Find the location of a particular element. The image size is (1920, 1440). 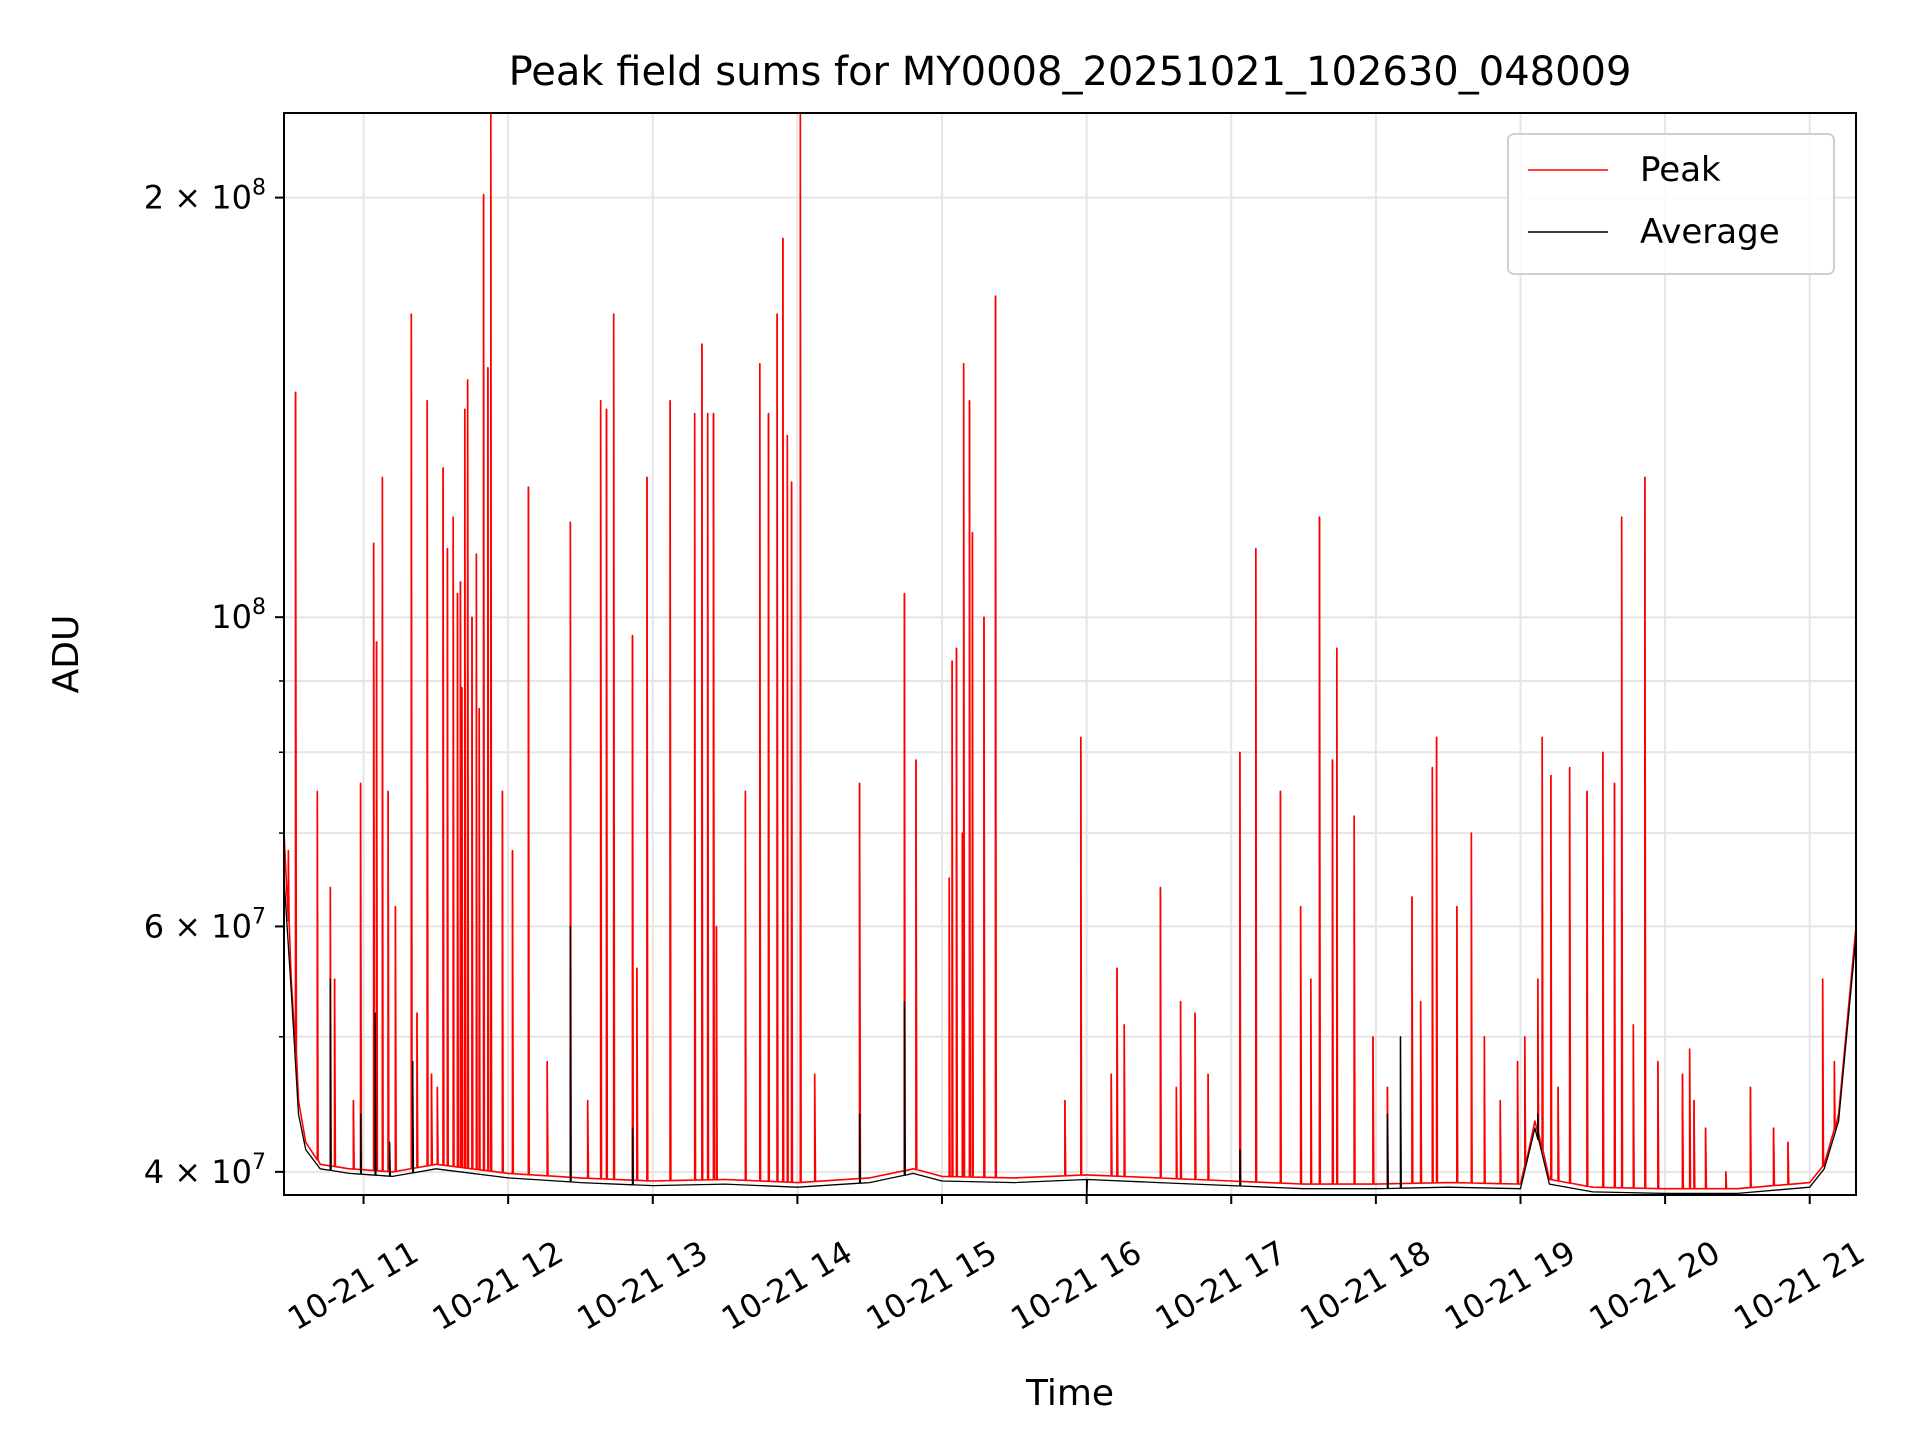

y-tick-label: 2 × 10⁸ is located at coordinates (205, 196).